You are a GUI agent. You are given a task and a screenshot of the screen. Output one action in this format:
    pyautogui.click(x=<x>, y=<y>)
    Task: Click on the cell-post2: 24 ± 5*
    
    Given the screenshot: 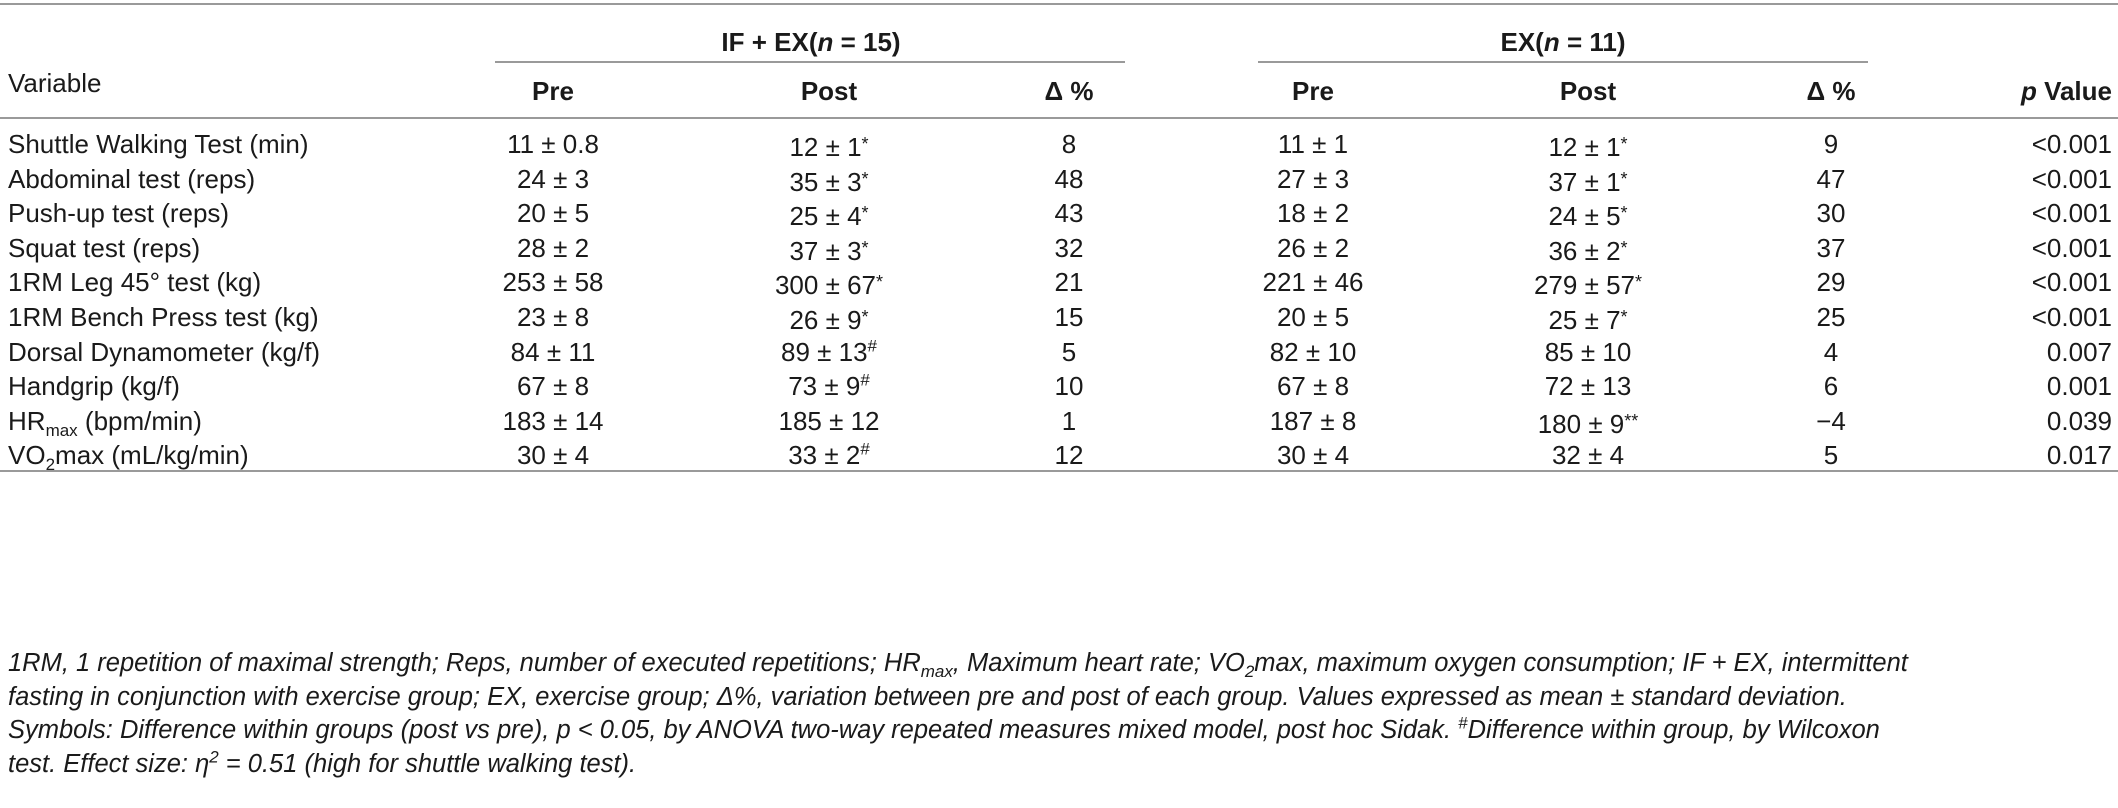 What is the action you would take?
    pyautogui.click(x=1588, y=216)
    